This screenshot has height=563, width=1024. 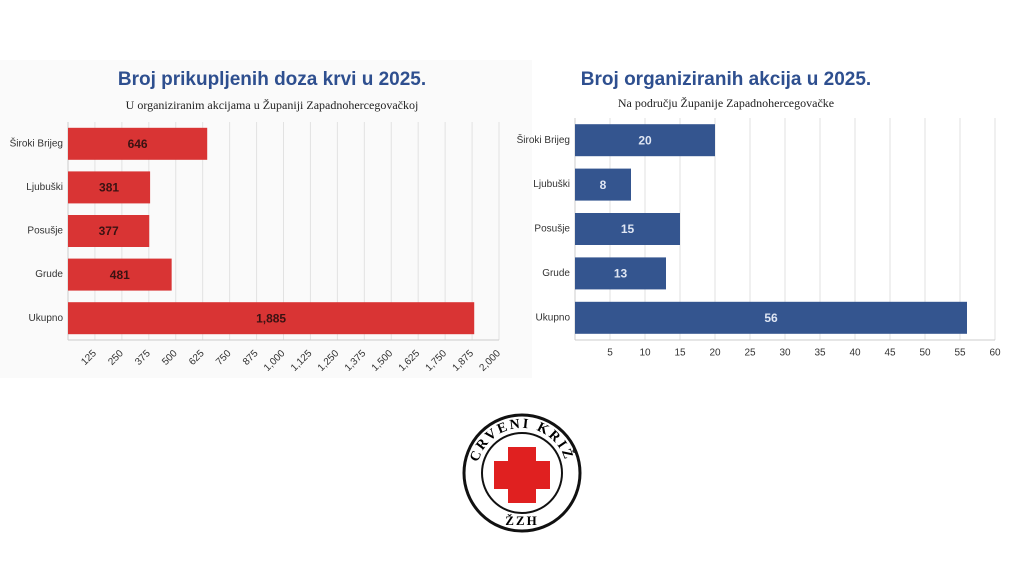 I want to click on value-label: 1,885, so click(x=271, y=318).